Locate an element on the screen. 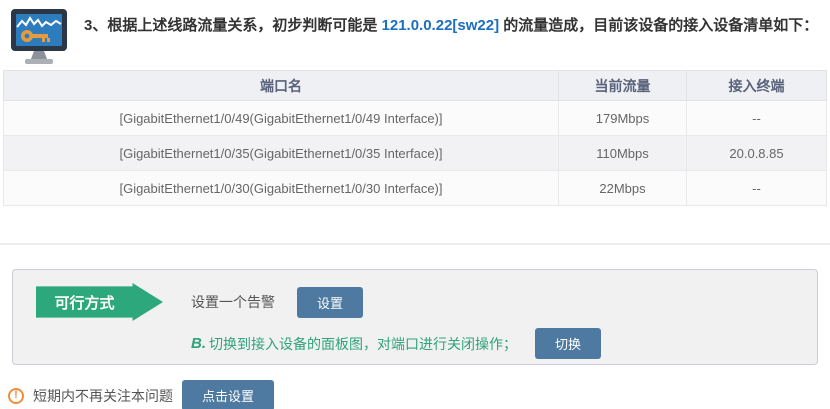  summary-text-before: 3、根据上述线路流量关系，初步判断可能是 is located at coordinates (233, 25).